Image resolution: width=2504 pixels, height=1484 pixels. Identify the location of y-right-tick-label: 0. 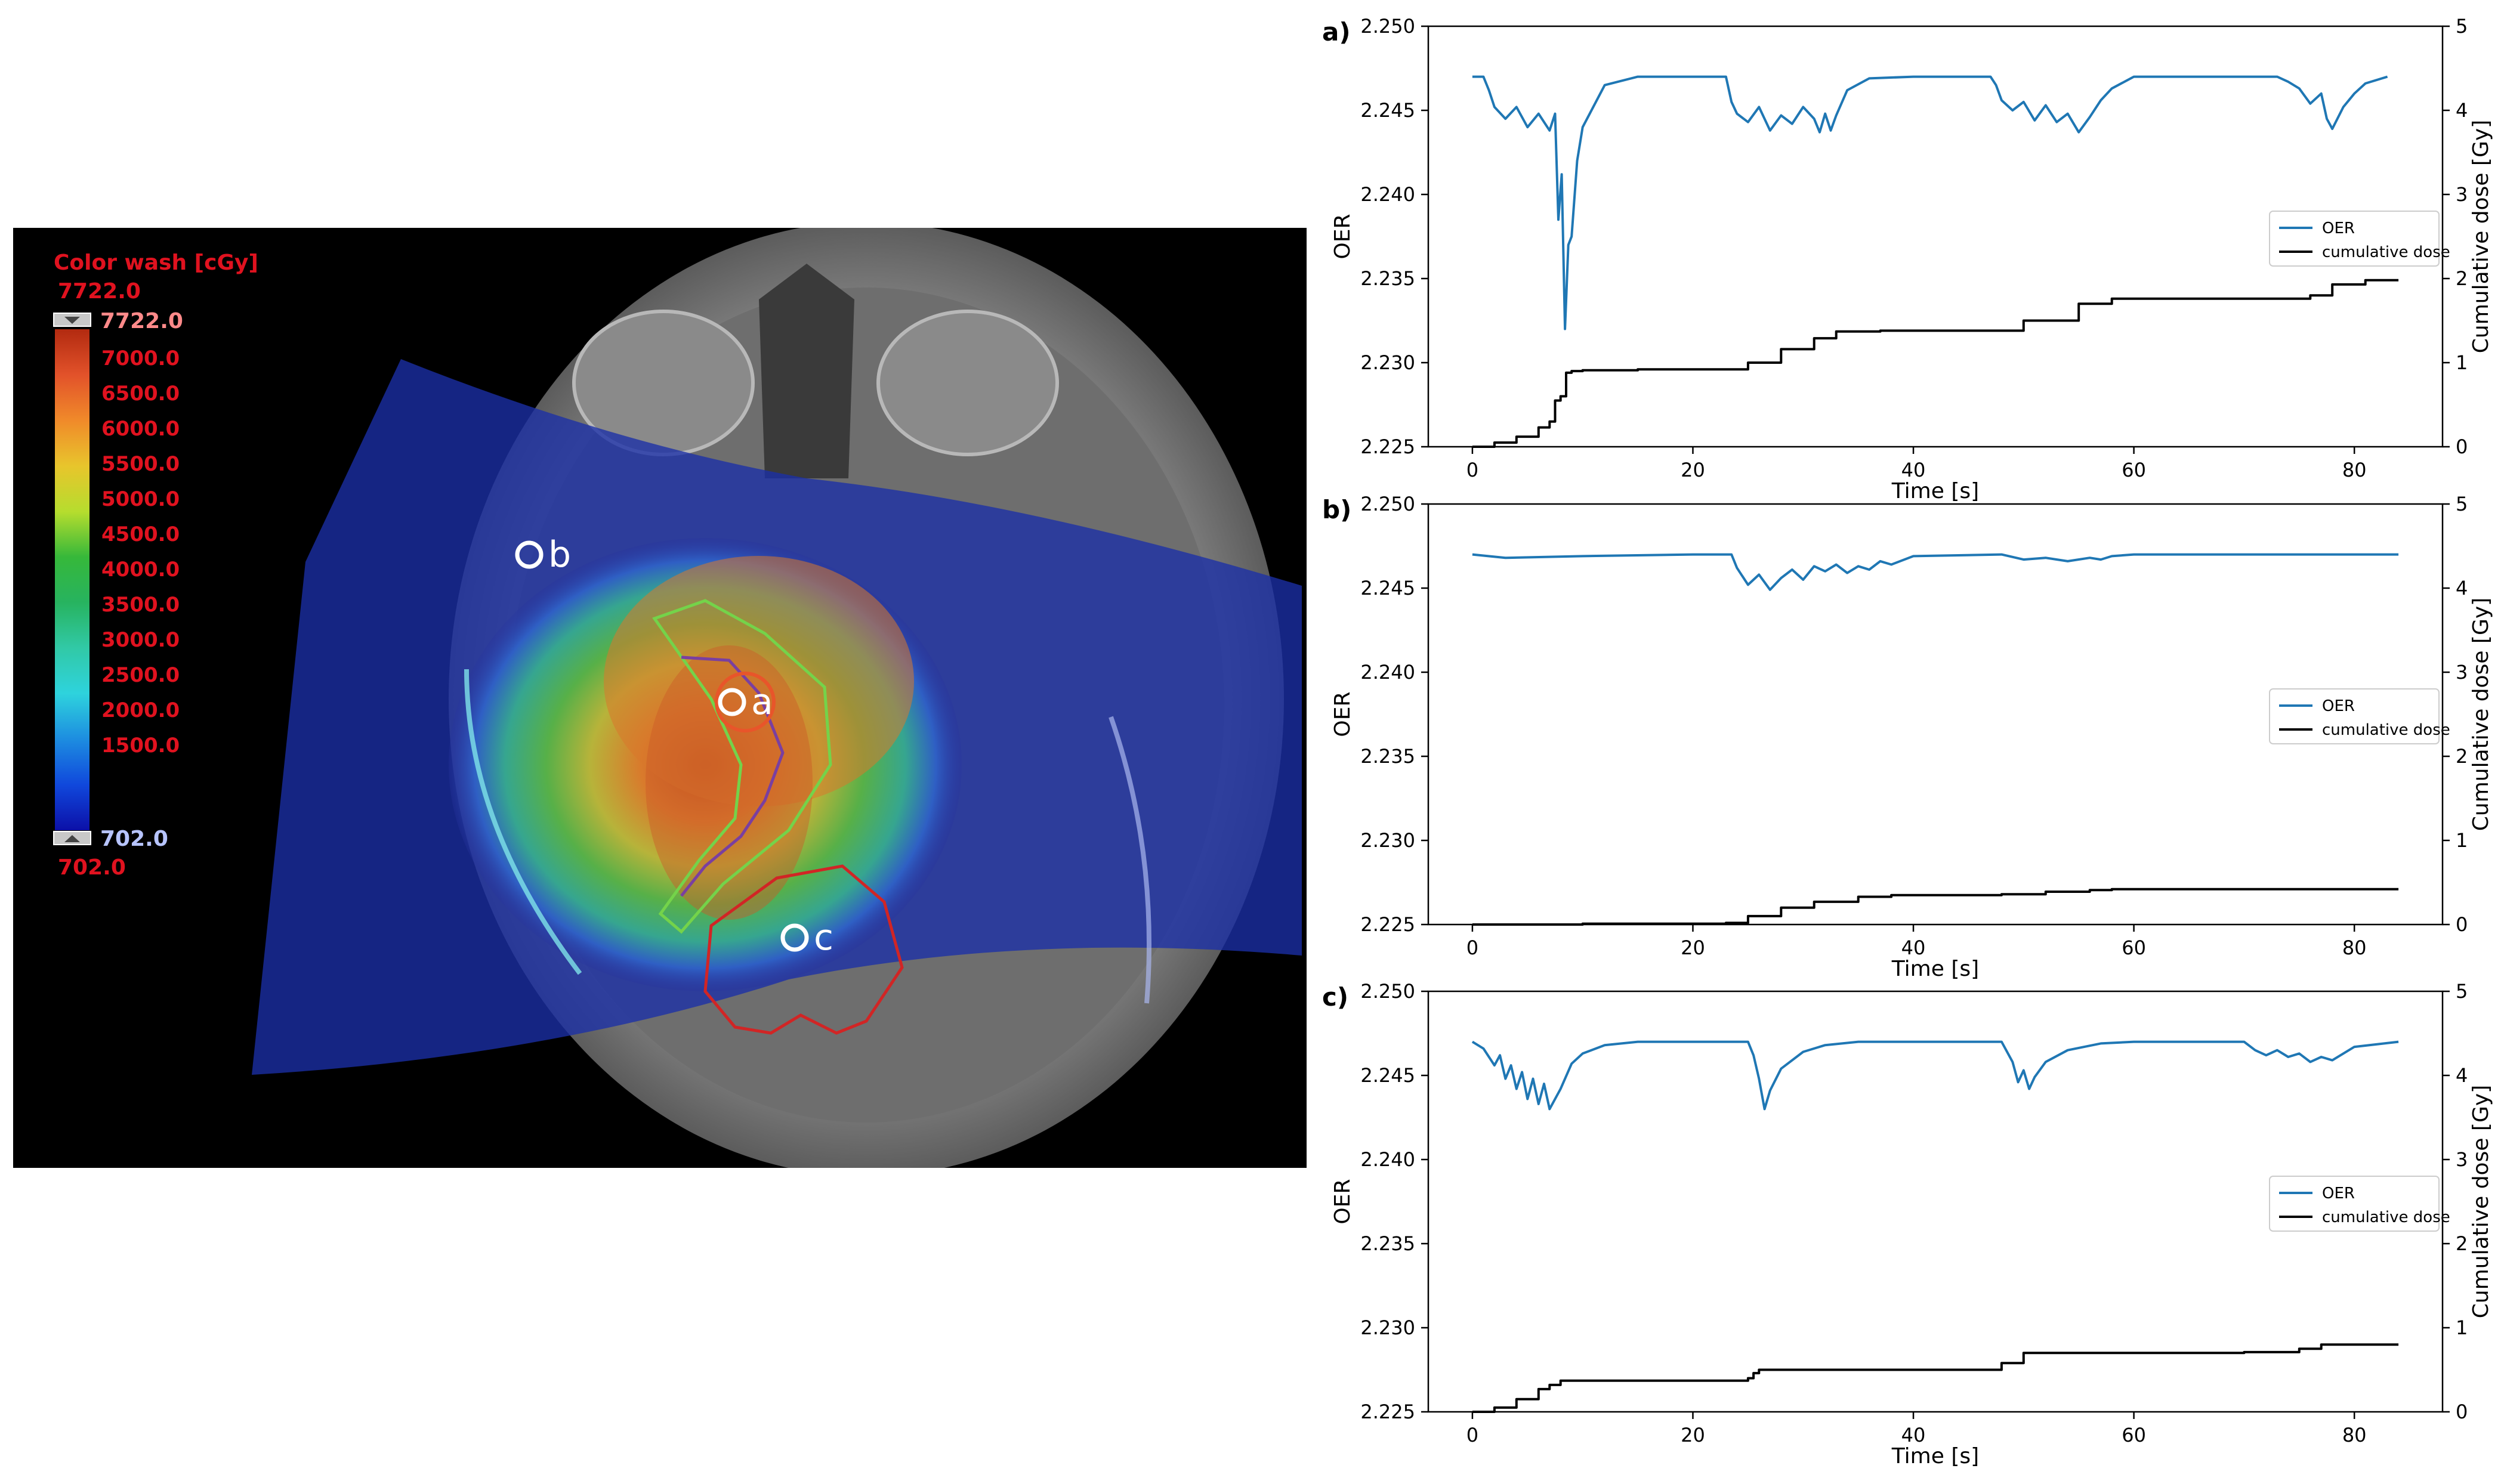
(2462, 924).